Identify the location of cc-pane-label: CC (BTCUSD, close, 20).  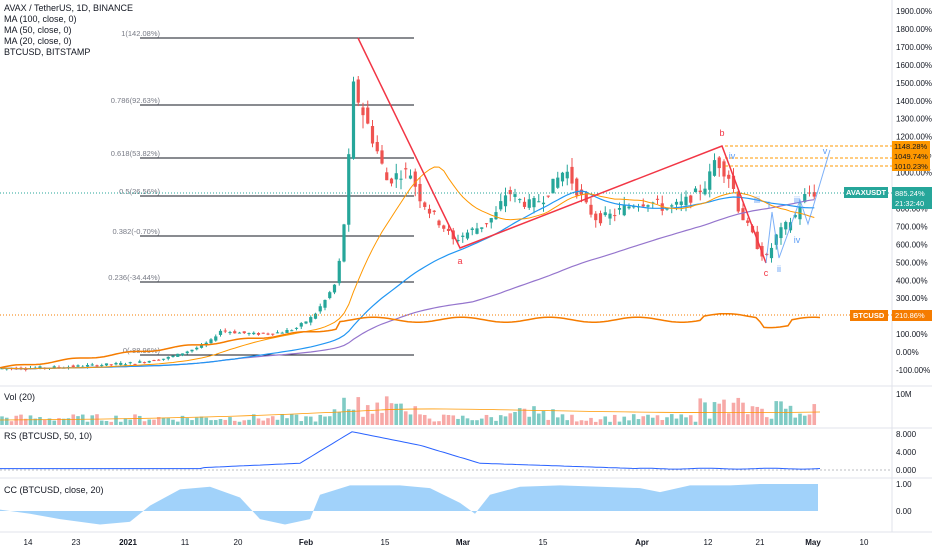
(54, 490).